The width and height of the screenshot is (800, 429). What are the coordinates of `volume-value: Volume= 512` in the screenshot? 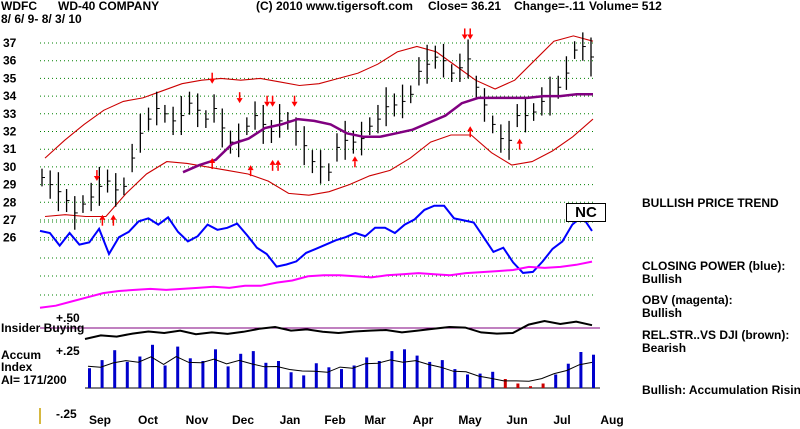 It's located at (625, 6).